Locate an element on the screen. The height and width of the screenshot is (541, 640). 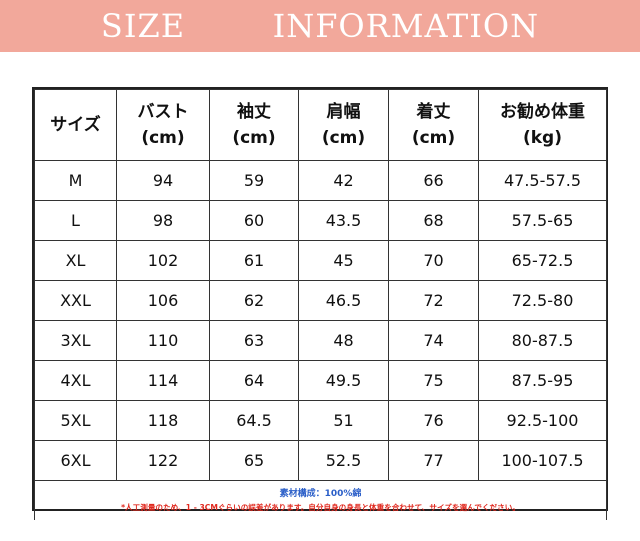
table-cell: 66 is located at coordinates (433, 180).